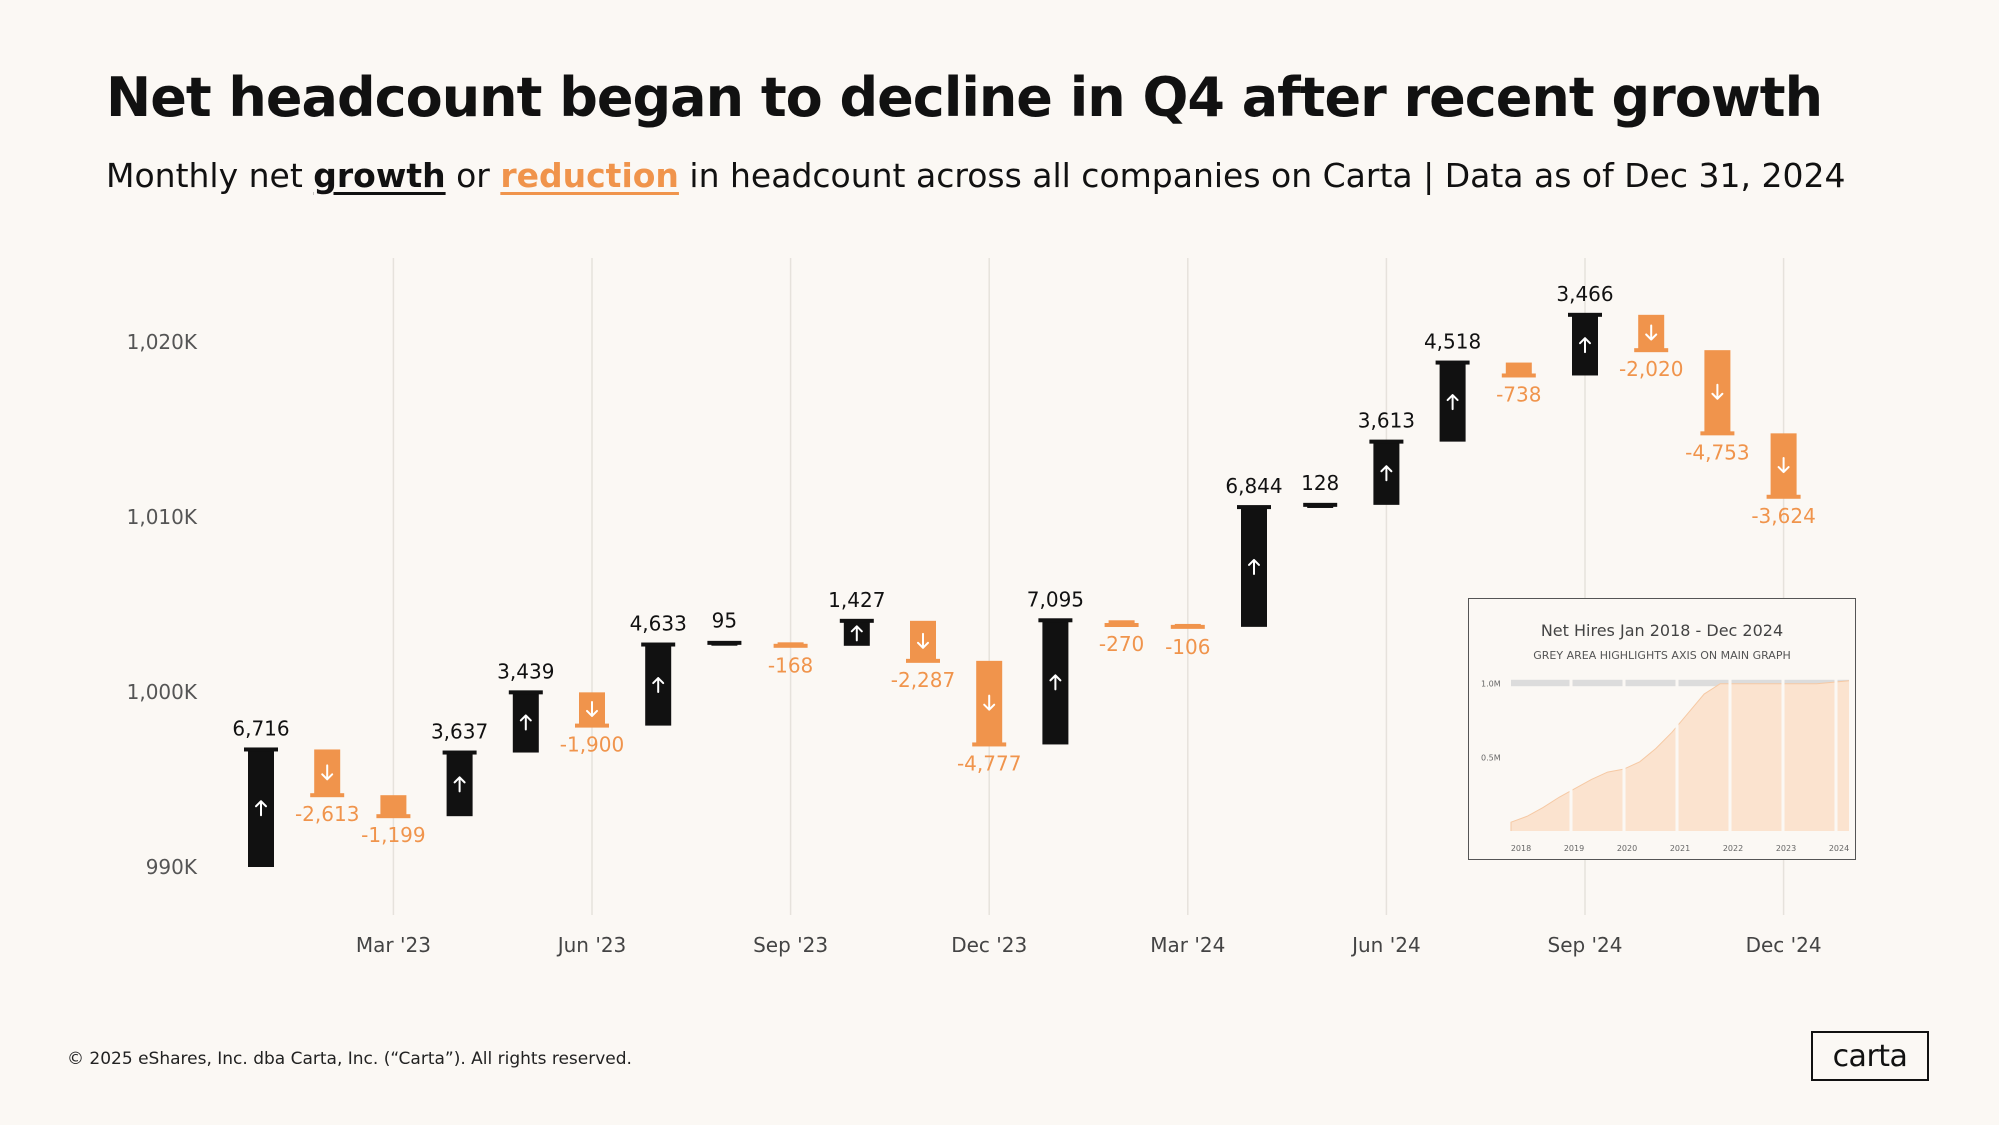  Describe the element at coordinates (989, 945) in the screenshot. I see `x-tick-label: Dec '23` at that location.